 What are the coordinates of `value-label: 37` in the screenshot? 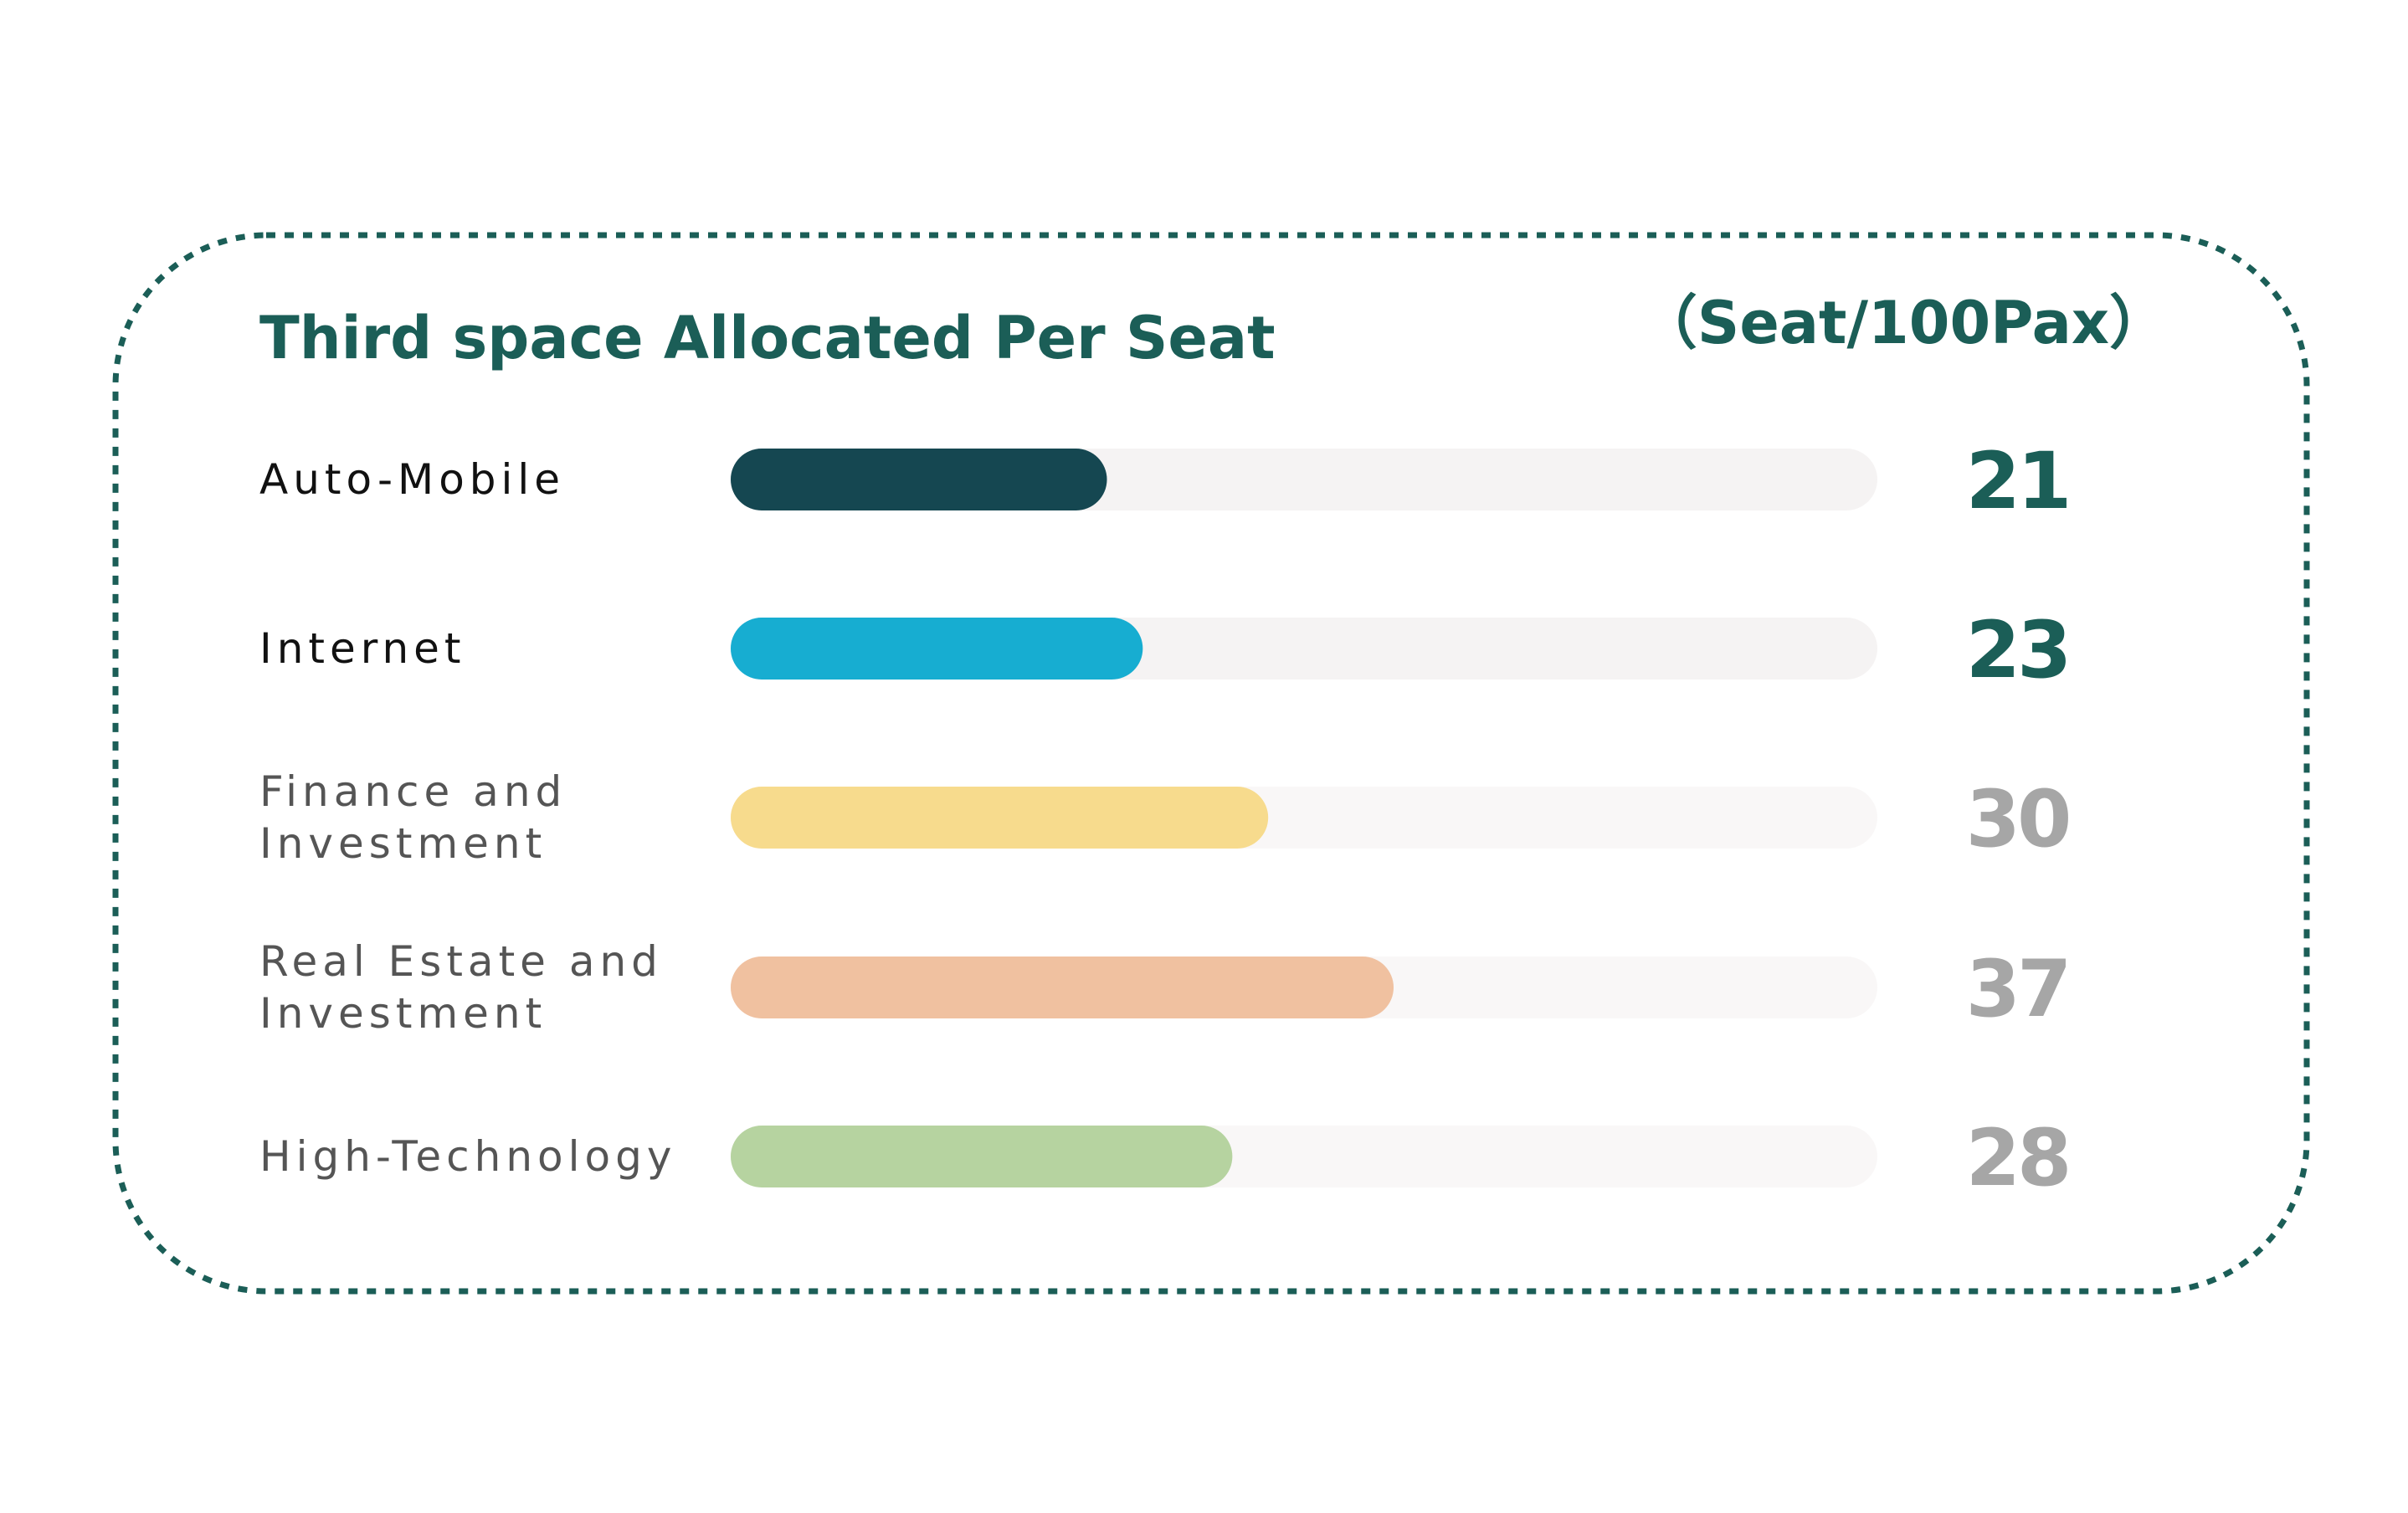 It's located at (2017, 989).